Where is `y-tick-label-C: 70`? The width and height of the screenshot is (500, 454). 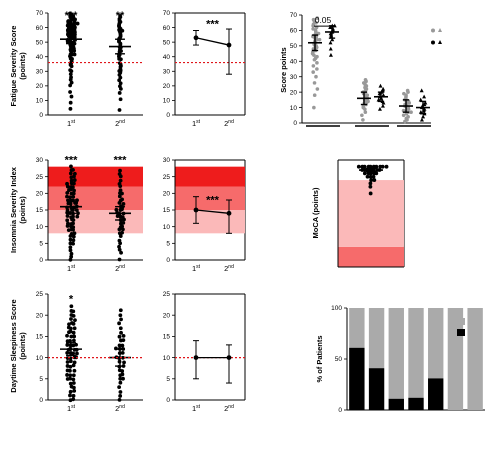
y-tick-label-C: 70 is located at coordinates (294, 15).